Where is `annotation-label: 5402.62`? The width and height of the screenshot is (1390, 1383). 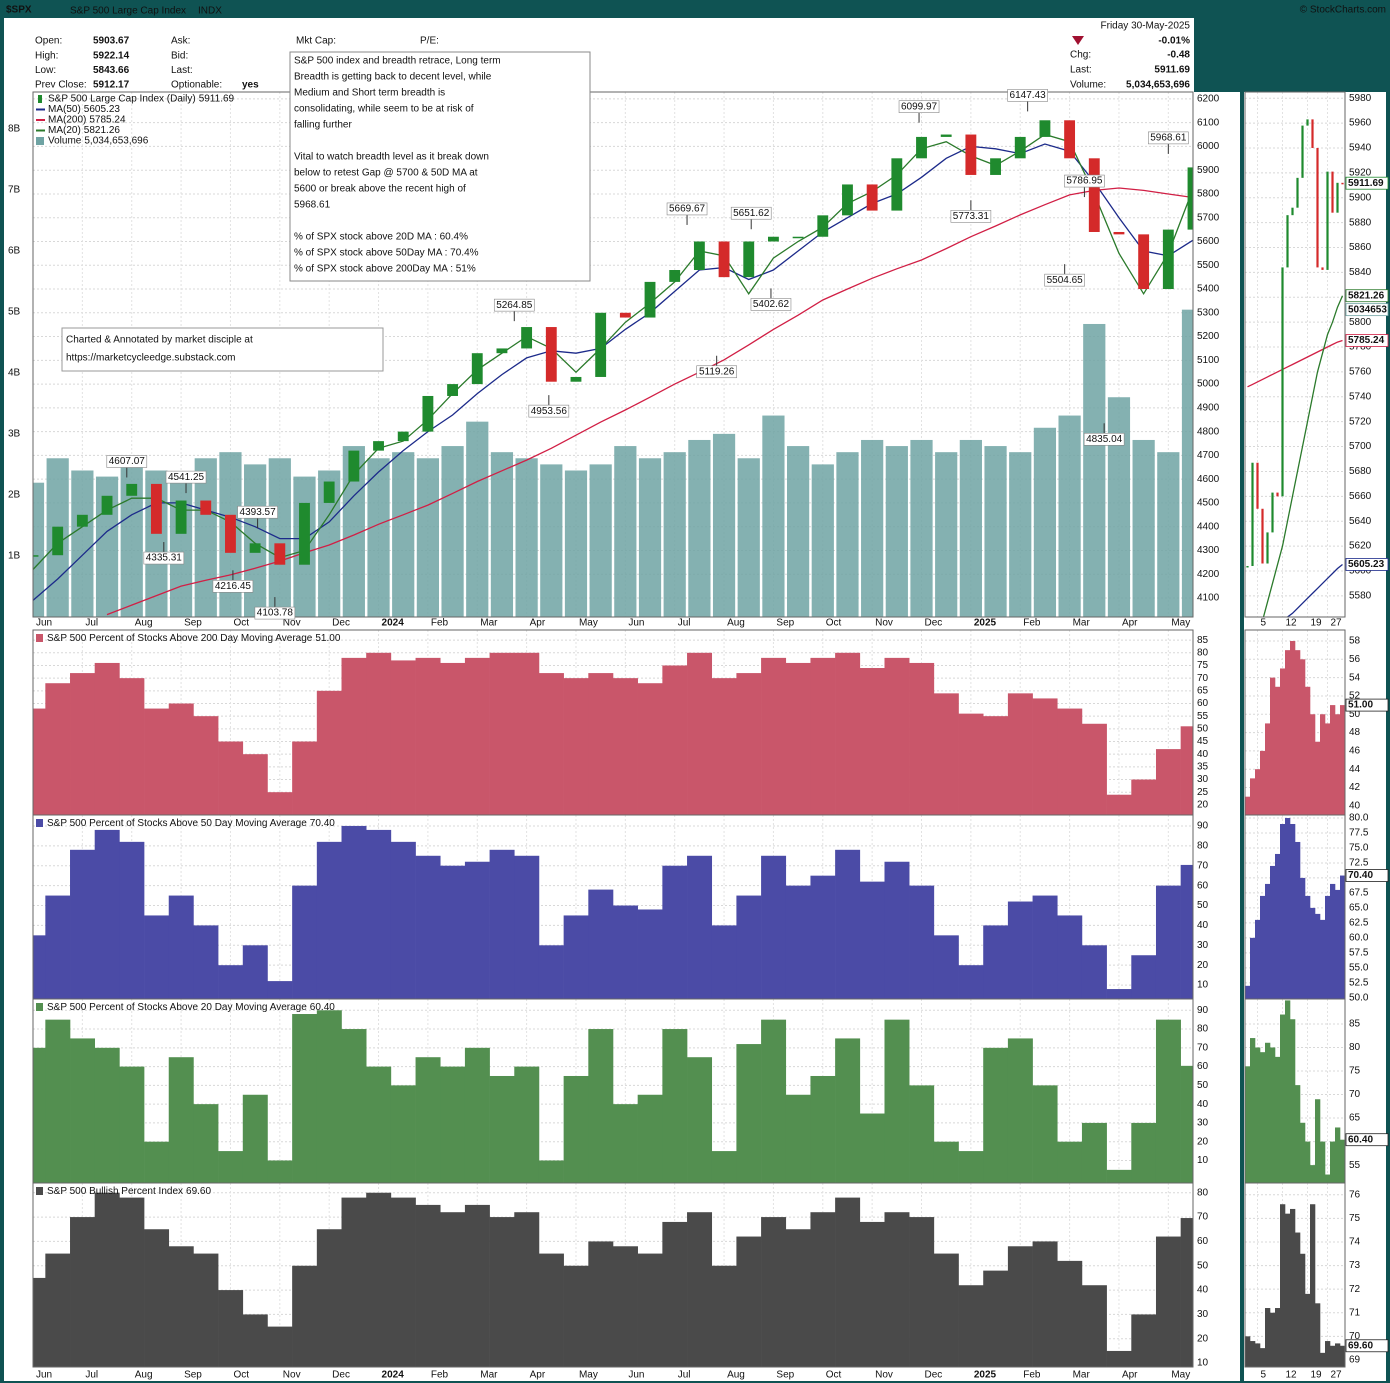
annotation-label: 5402.62 is located at coordinates (771, 304).